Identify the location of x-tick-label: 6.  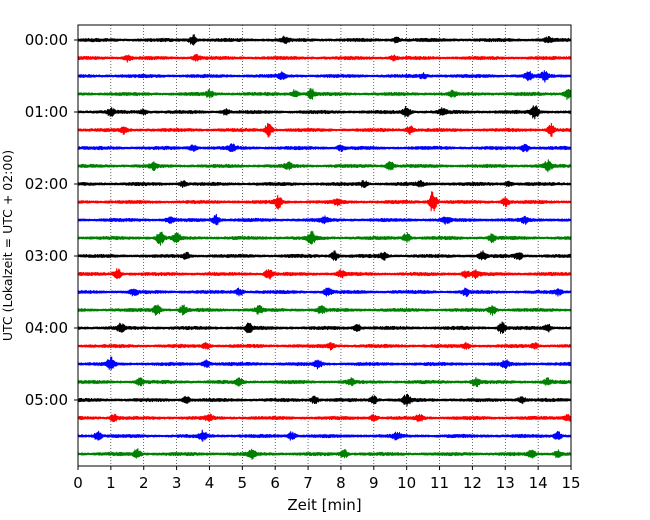
(275, 483).